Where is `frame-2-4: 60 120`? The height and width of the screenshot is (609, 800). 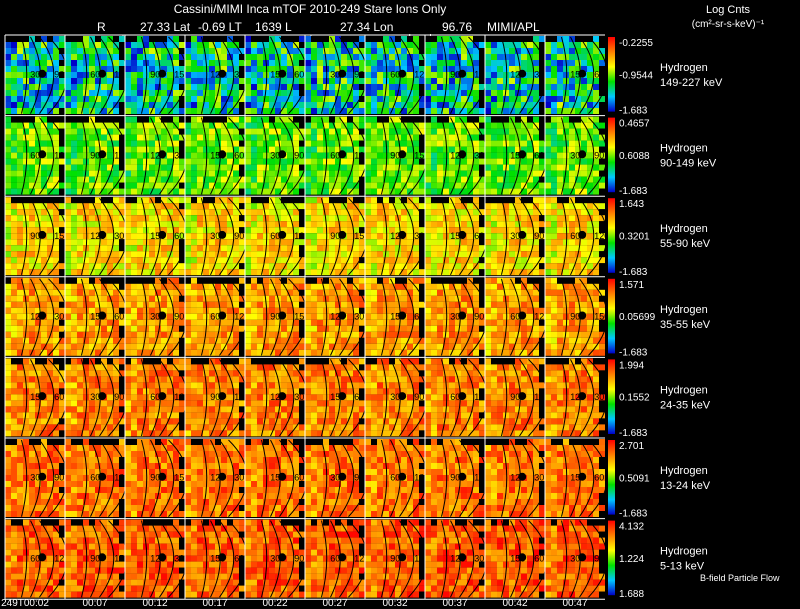 frame-2-4: 60 120 is located at coordinates (276, 236).